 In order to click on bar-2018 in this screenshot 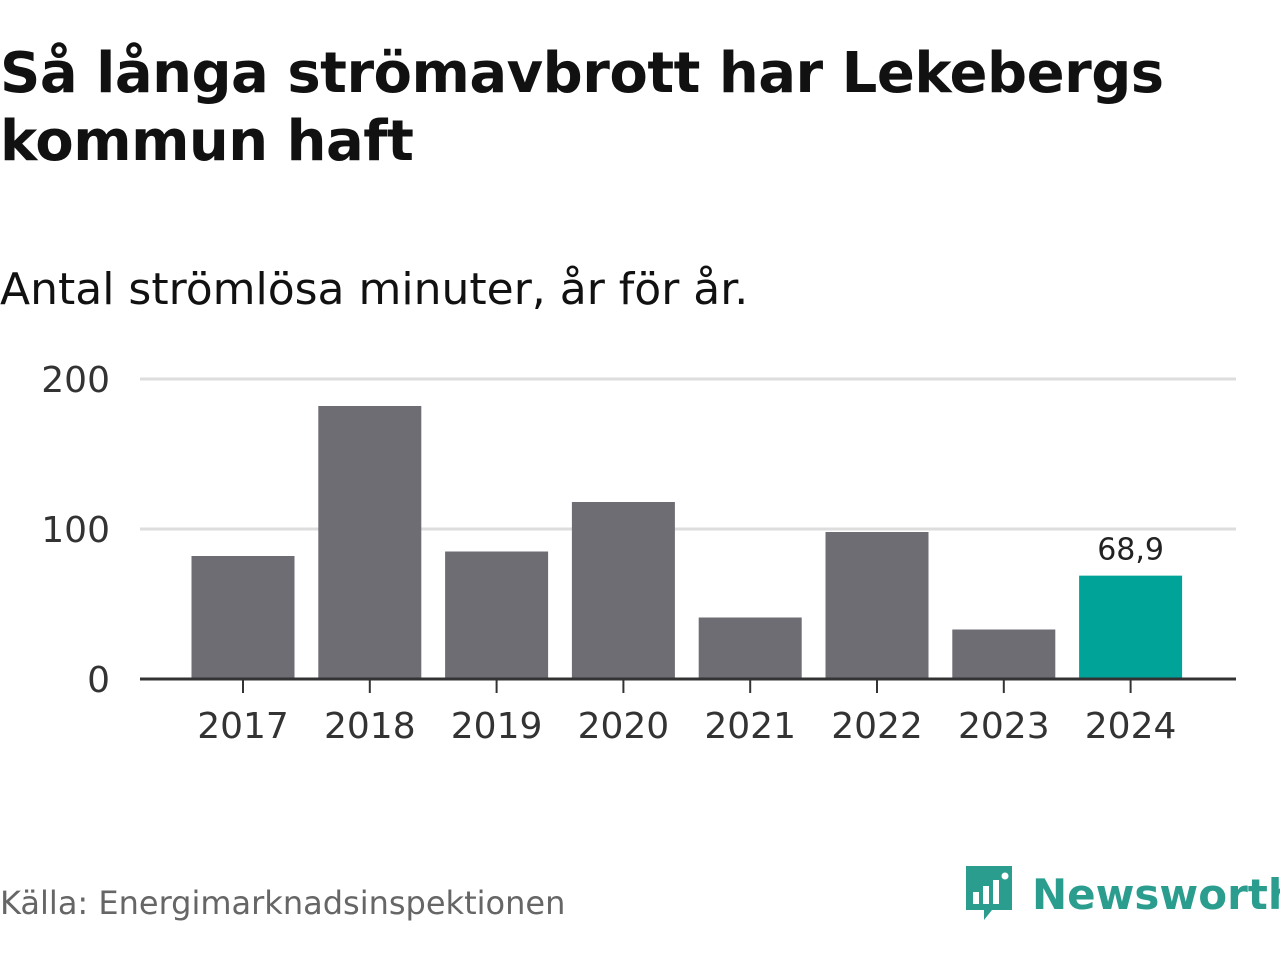, I will do `click(370, 542)`.